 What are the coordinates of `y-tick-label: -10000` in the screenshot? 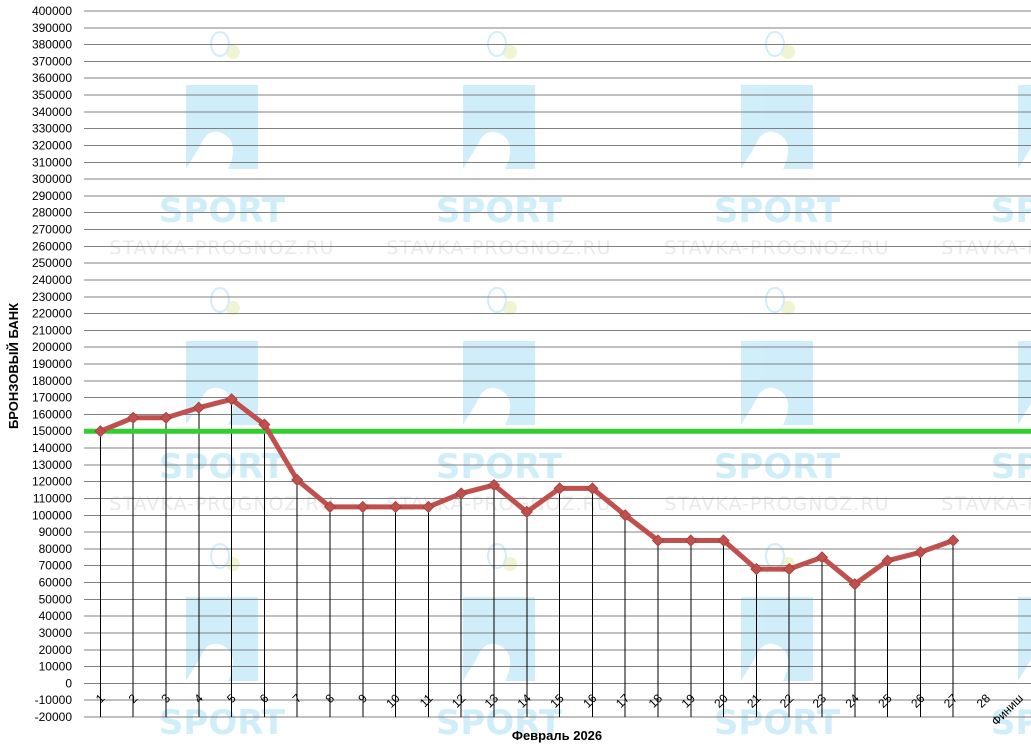 It's located at (54, 700).